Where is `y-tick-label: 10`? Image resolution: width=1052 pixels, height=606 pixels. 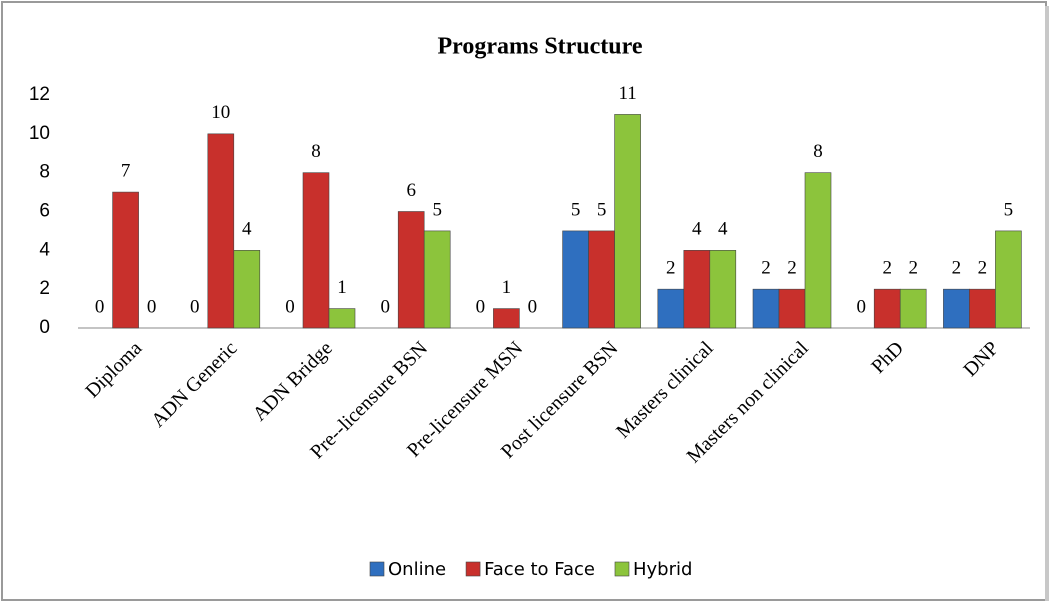 y-tick-label: 10 is located at coordinates (39, 133).